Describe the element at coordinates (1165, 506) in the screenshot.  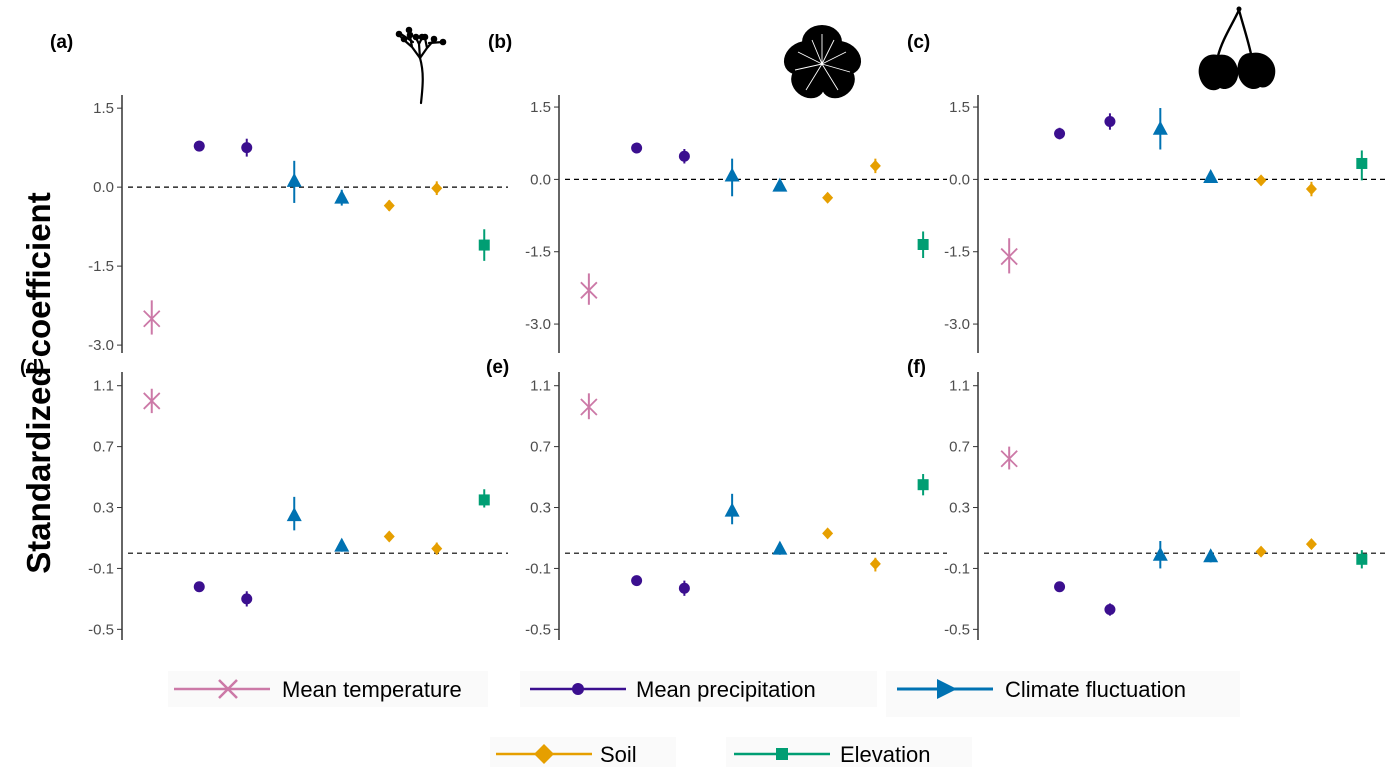
I see `panel-f: 1.1 0.7 0.3 -0.1 -0.5` at that location.